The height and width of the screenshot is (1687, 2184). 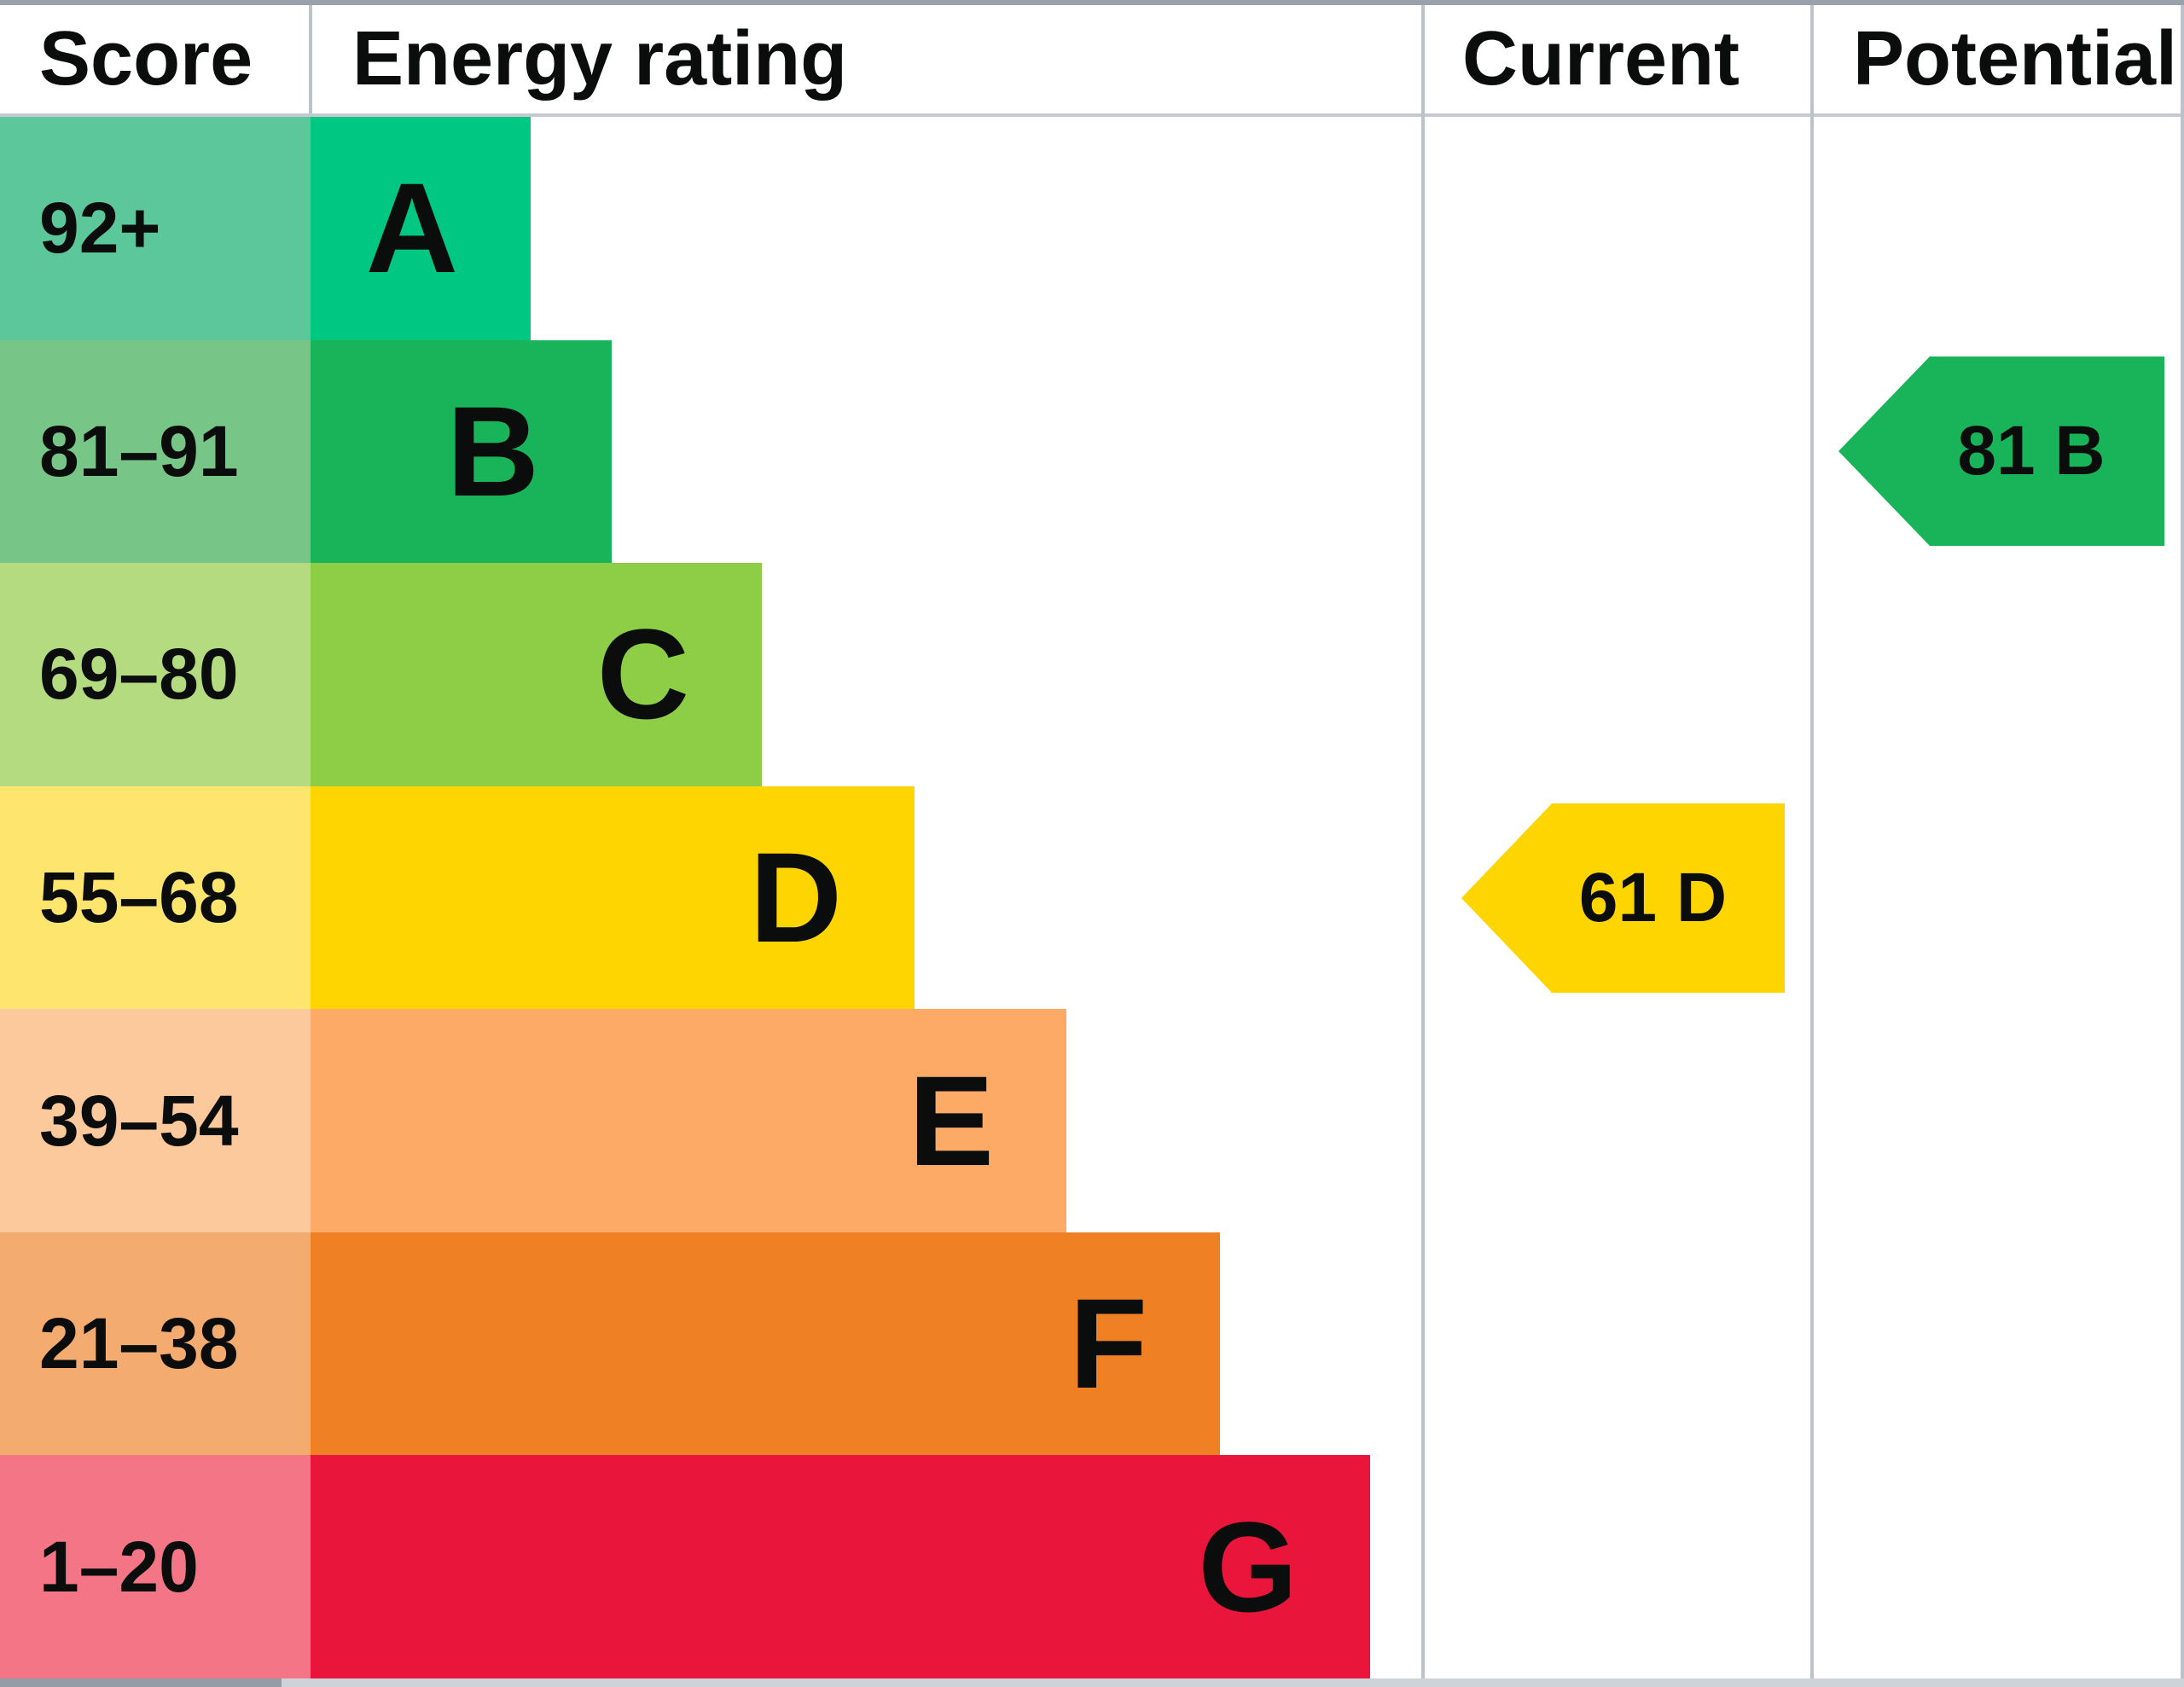 What do you see at coordinates (139, 1344) in the screenshot?
I see `score-range-label: 21–38` at bounding box center [139, 1344].